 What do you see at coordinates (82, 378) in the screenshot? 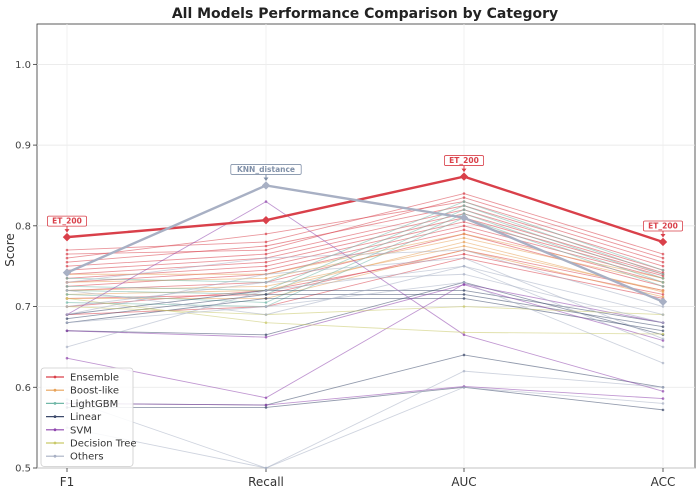
I see `legend-item-ensemble: Ensemble` at bounding box center [82, 378].